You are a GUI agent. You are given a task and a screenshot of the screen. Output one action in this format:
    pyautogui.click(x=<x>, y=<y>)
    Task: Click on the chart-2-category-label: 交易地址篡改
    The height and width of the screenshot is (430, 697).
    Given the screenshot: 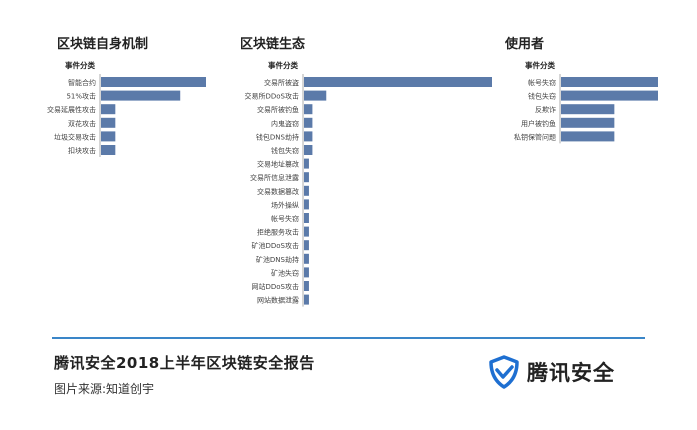 What is the action you would take?
    pyautogui.click(x=278, y=164)
    